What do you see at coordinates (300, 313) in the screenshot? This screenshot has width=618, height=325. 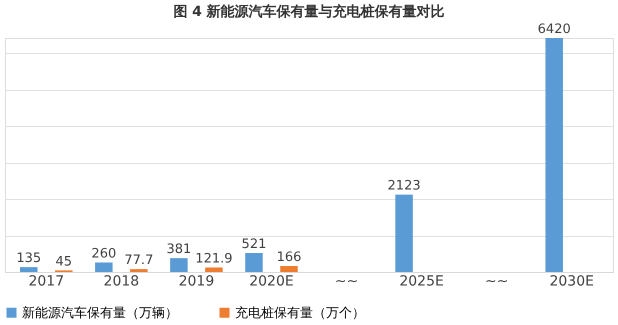 I see `legend-label: 充电桩保有量（万个）` at bounding box center [300, 313].